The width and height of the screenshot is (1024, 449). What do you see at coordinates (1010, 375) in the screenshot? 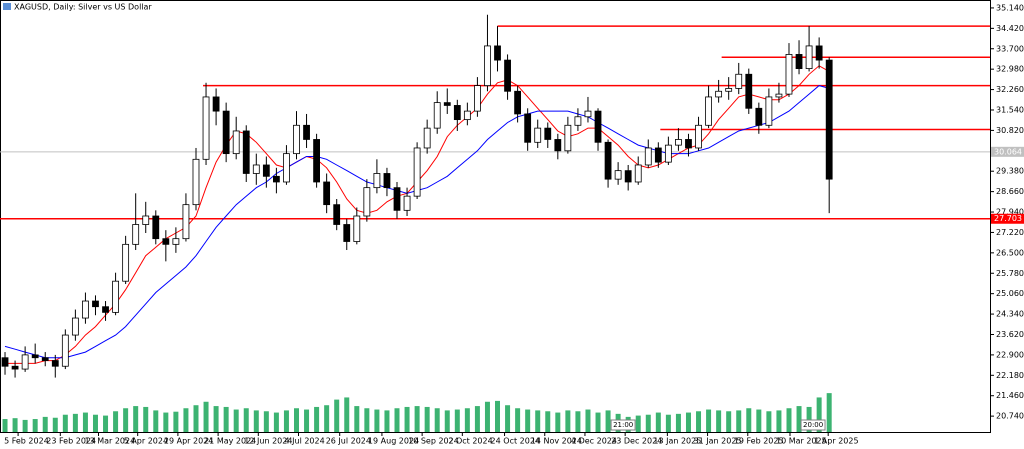
I see `y-tick-label: 22.180` at bounding box center [1010, 375].